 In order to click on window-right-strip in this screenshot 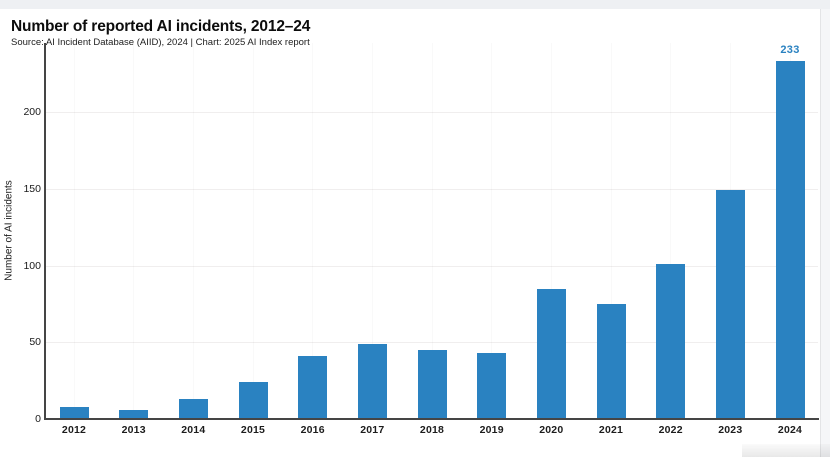, I will do `click(825, 233)`.